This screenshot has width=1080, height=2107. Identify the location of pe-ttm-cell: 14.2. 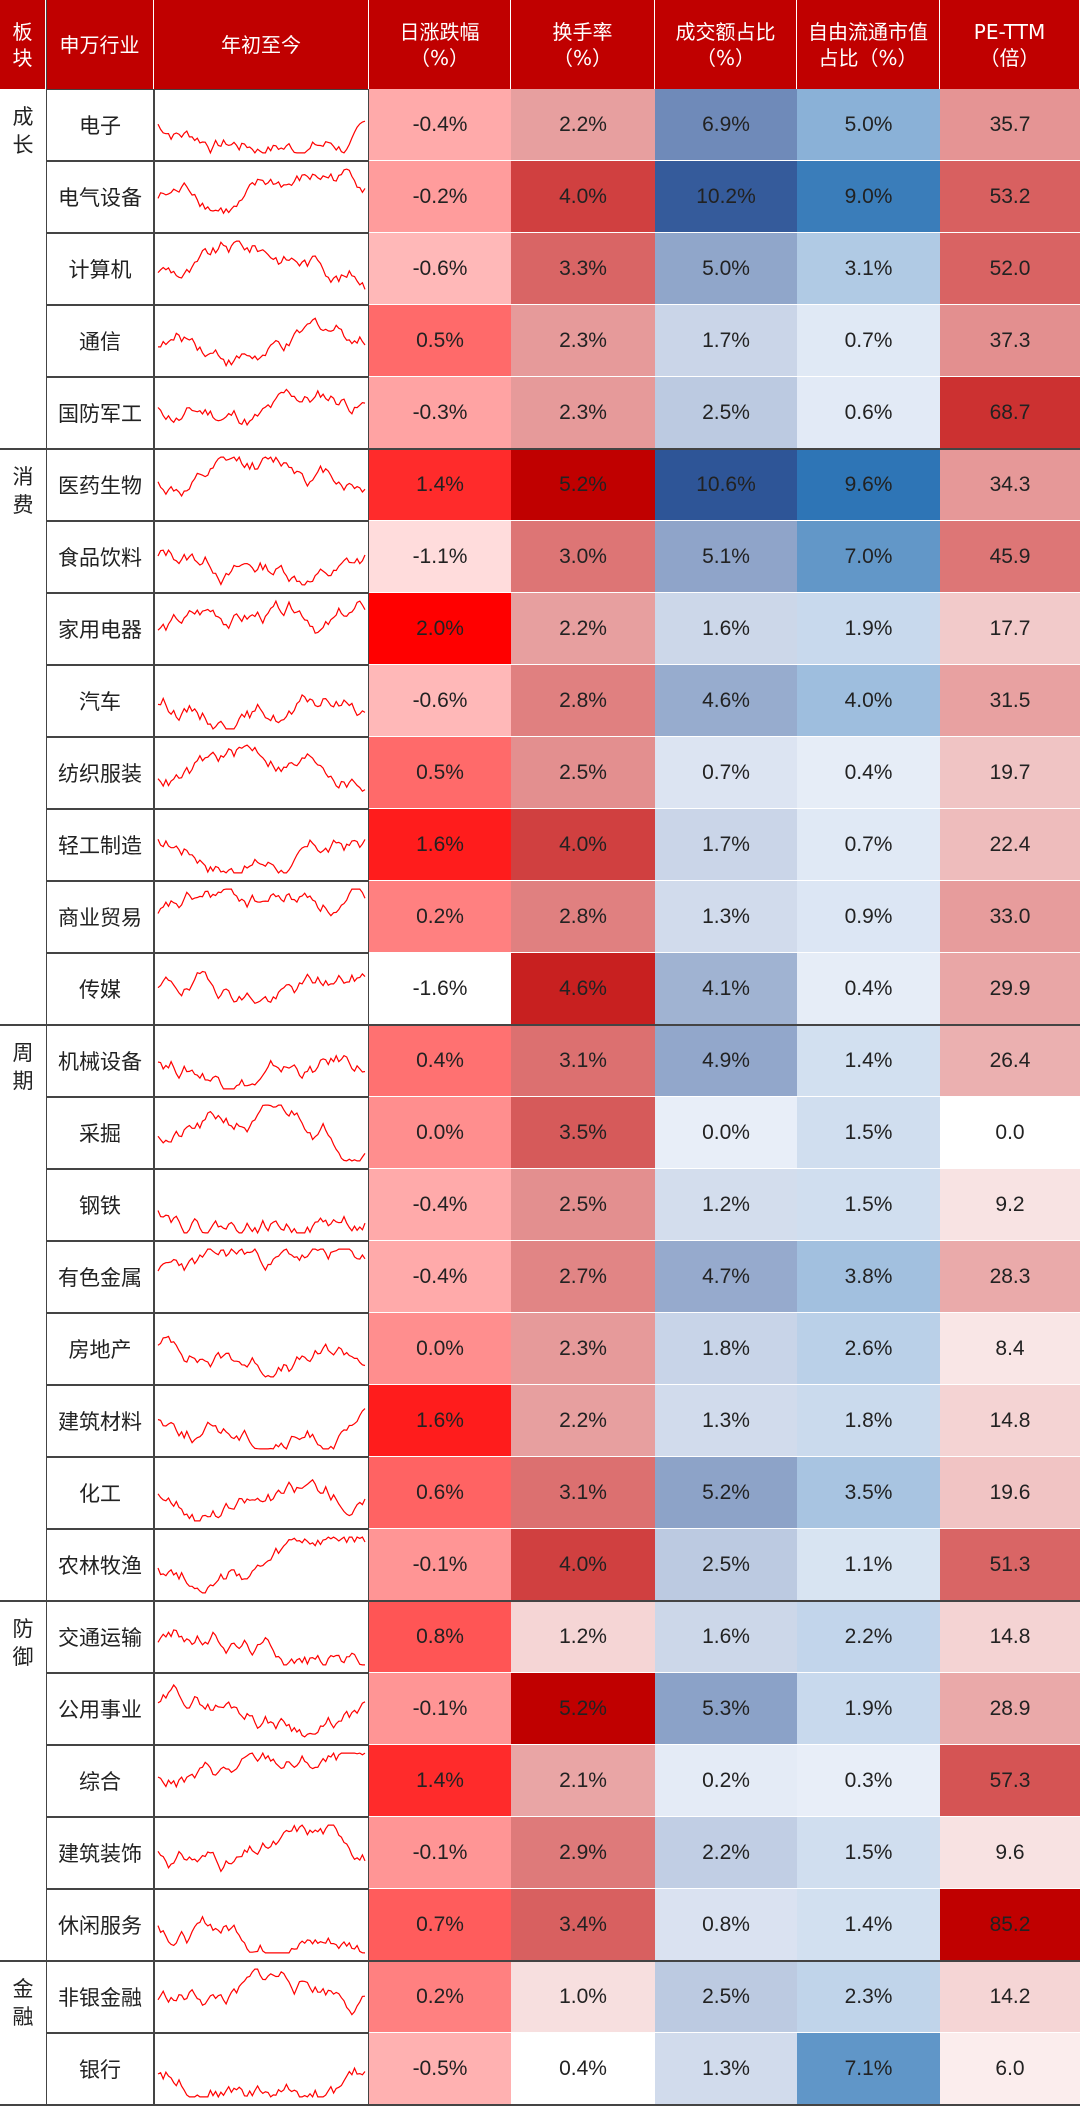
(1010, 1997).